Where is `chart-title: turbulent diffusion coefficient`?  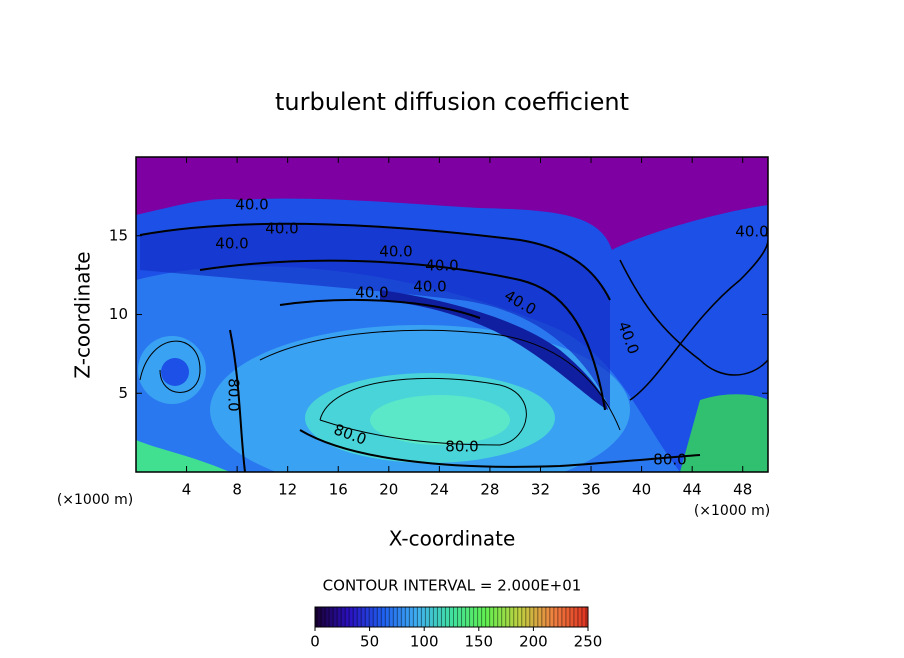 chart-title: turbulent diffusion coefficient is located at coordinates (452, 102).